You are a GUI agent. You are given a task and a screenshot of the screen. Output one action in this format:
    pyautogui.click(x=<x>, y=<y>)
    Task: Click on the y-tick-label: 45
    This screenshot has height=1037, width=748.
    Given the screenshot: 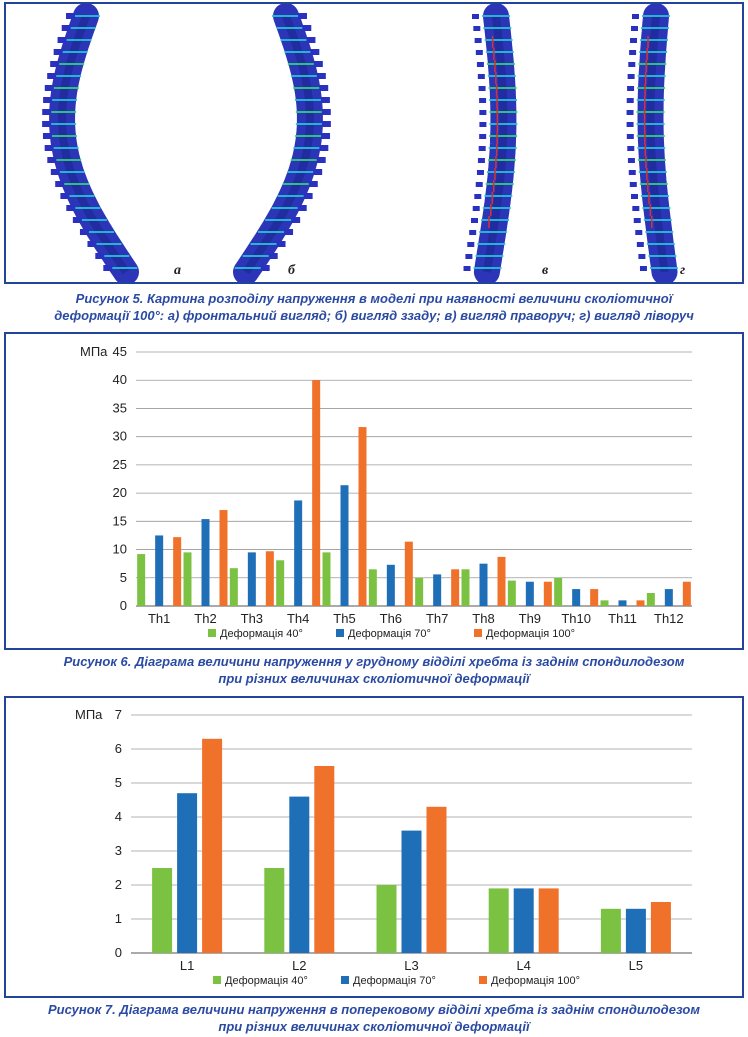 What is the action you would take?
    pyautogui.click(x=120, y=351)
    